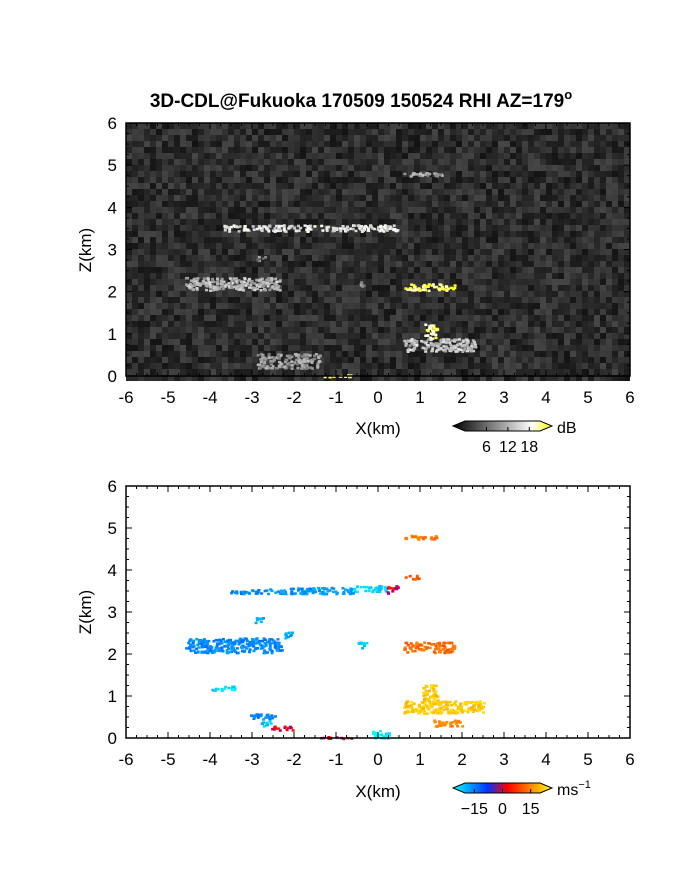  Describe the element at coordinates (112, 207) in the screenshot. I see `reflectivity-y-tick-label: 4` at that location.